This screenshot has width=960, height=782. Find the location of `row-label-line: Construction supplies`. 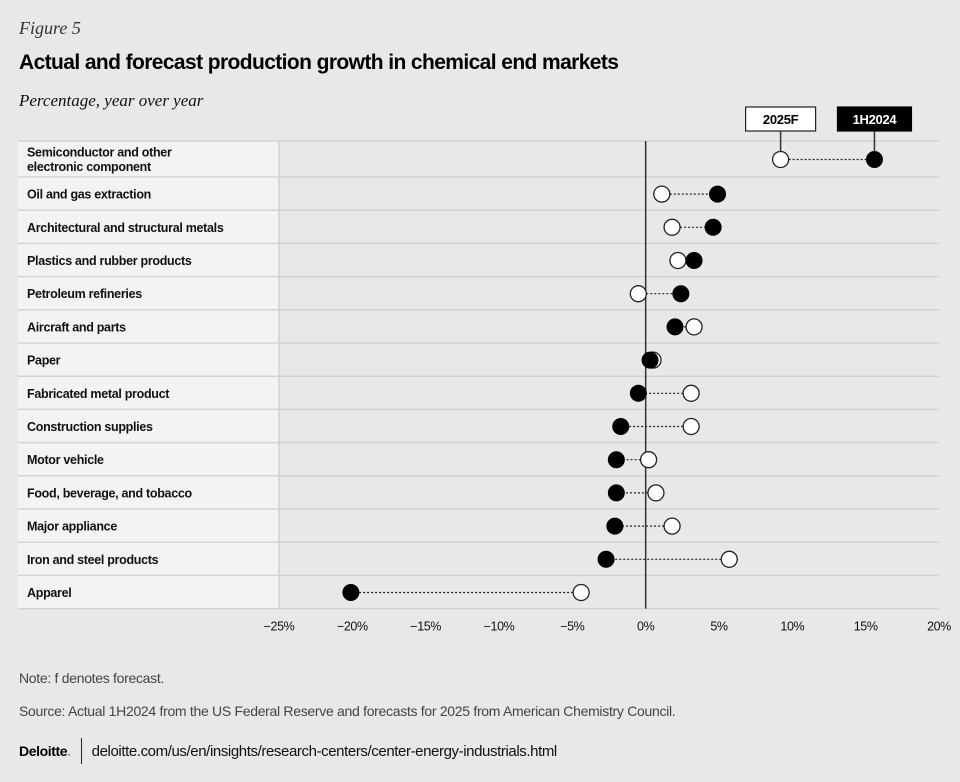

row-label-line: Construction supplies is located at coordinates (90, 427).